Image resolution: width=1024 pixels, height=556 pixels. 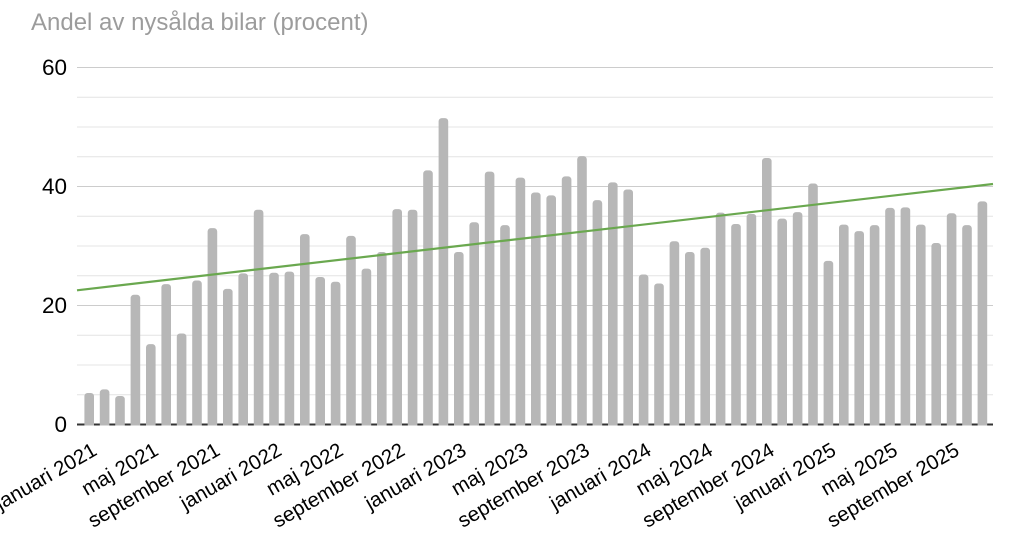 I want to click on svg-text: 0, so click(x=60, y=424).